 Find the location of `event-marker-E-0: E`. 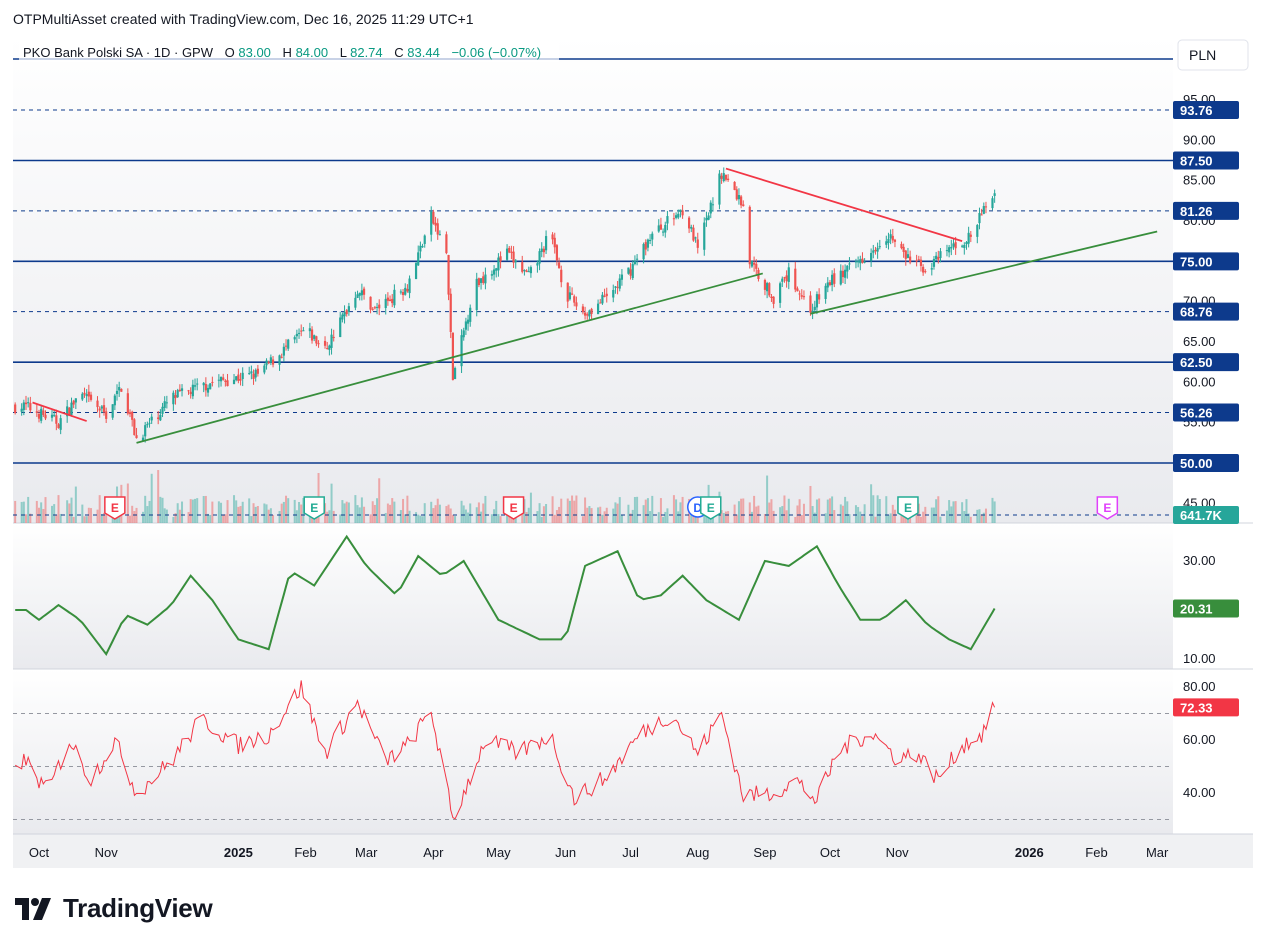

event-marker-E-0: E is located at coordinates (115, 508).